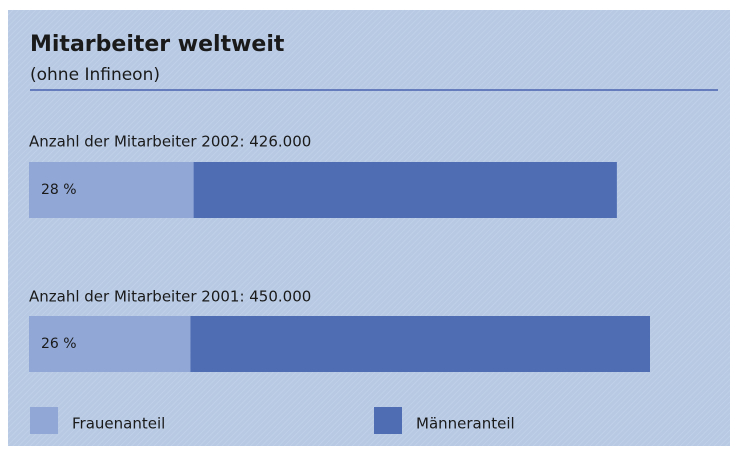 The image size is (736, 451). What do you see at coordinates (59, 344) in the screenshot?
I see `value-label: 26 %` at bounding box center [59, 344].